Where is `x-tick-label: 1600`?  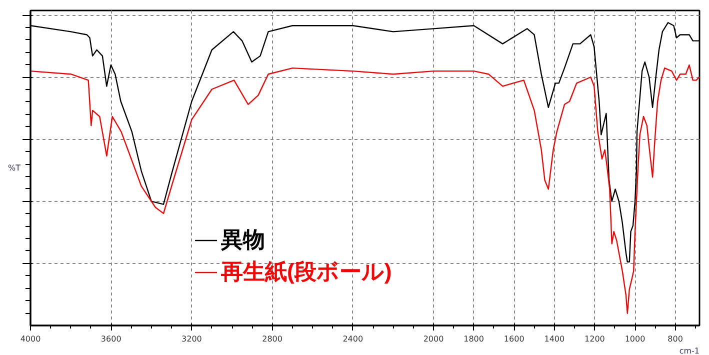 x-tick-label: 1600 is located at coordinates (514, 339).